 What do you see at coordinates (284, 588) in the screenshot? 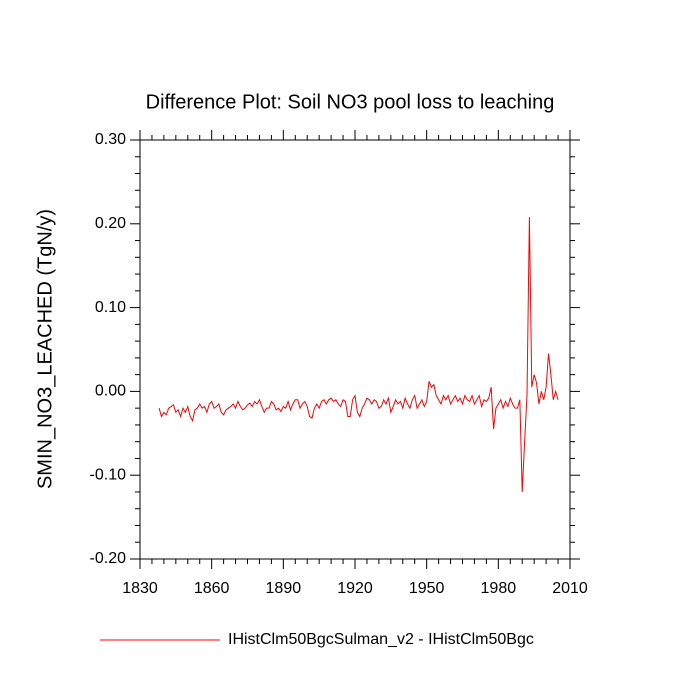
I see `x-tick-label: 1890` at bounding box center [284, 588].